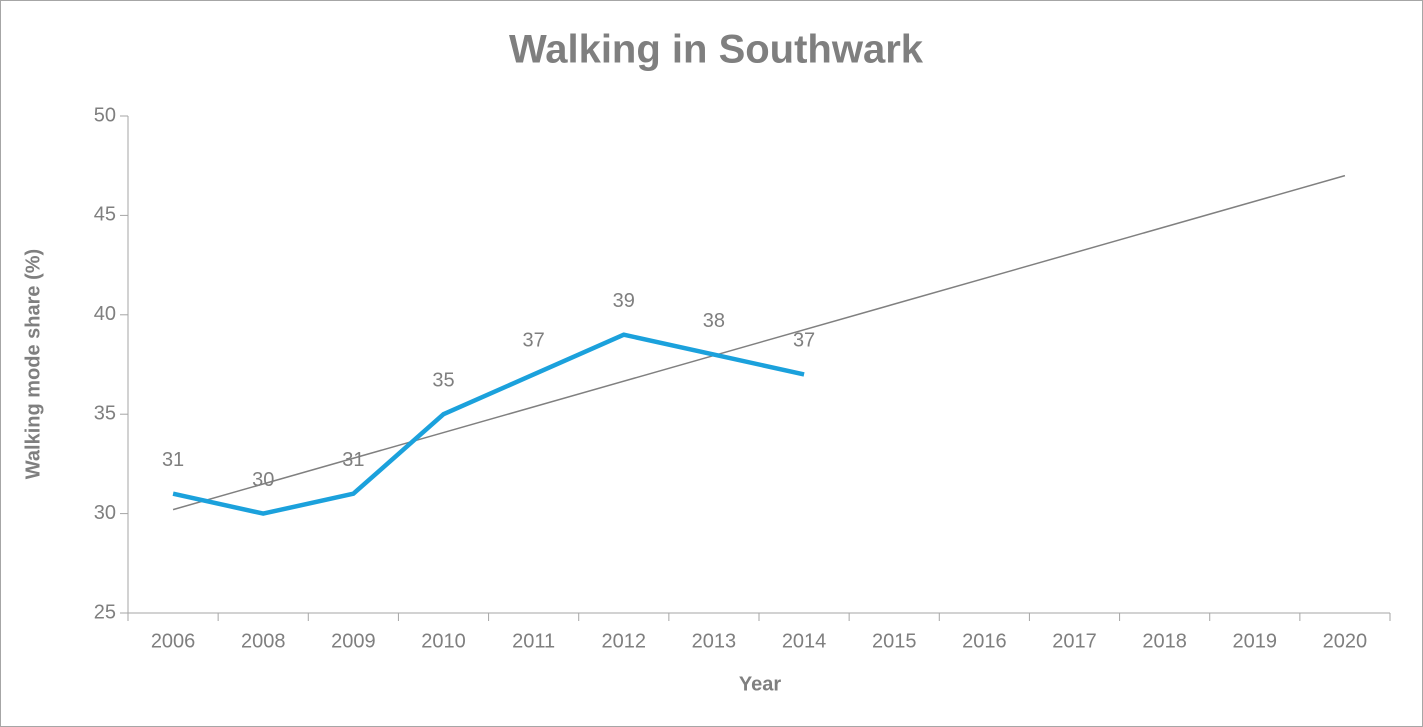 This screenshot has width=1423, height=727. Describe the element at coordinates (714, 321) in the screenshot. I see `data-label: 38` at that location.